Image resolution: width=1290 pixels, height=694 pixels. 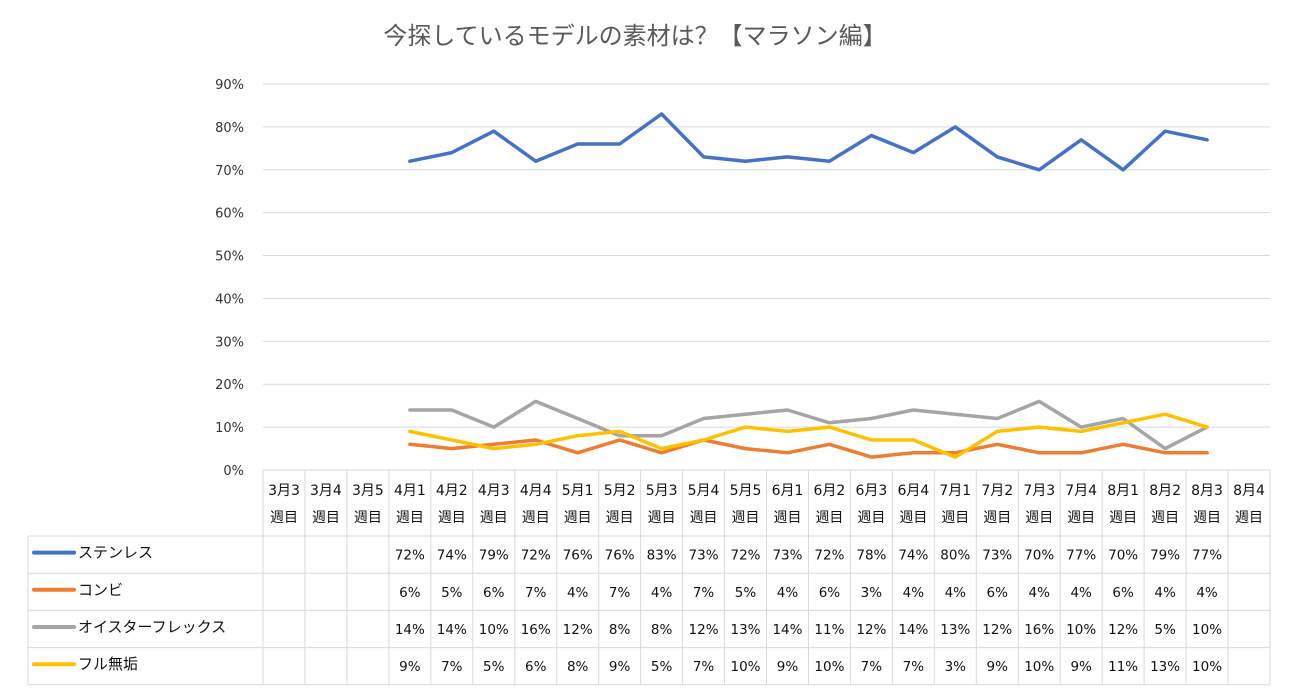 I want to click on category-label: 6月2, so click(x=830, y=491).